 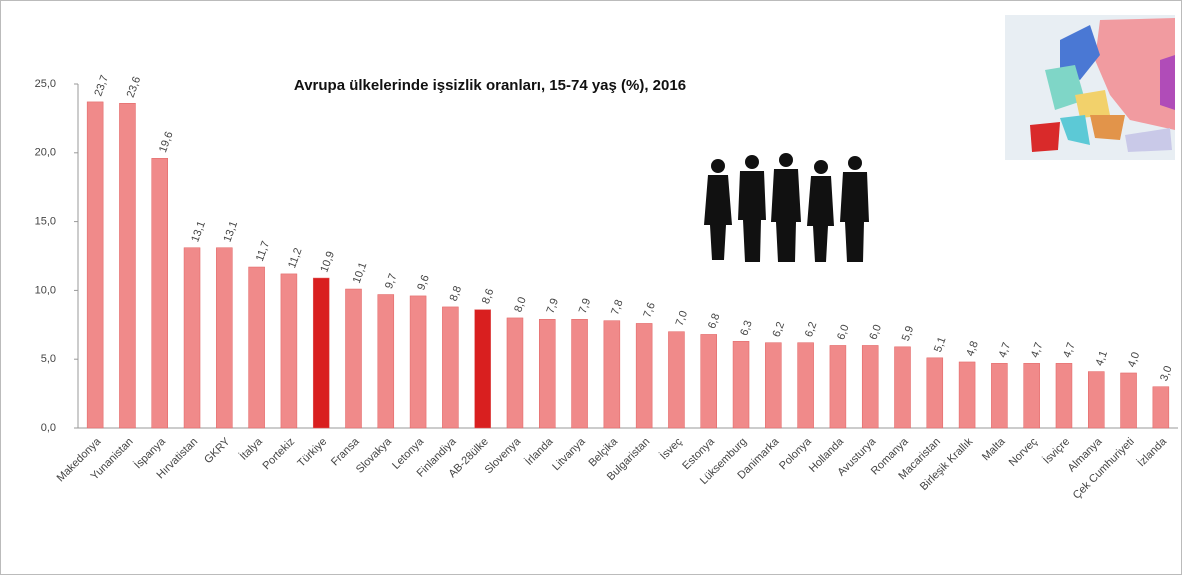 What do you see at coordinates (714, 321) in the screenshot?
I see `value-label: 6,8` at bounding box center [714, 321].